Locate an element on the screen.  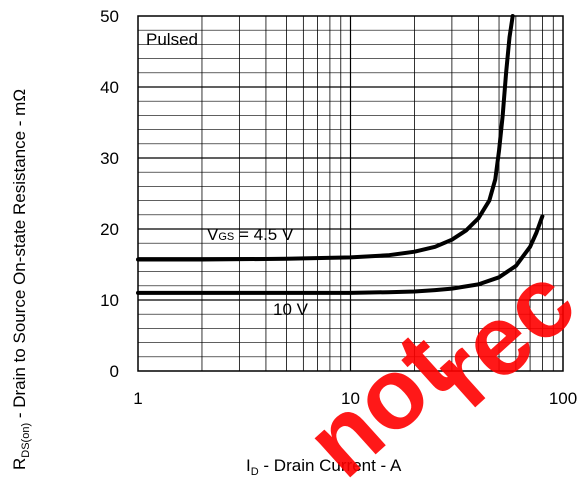
series-label-10v: 10 V is located at coordinates (291, 309).